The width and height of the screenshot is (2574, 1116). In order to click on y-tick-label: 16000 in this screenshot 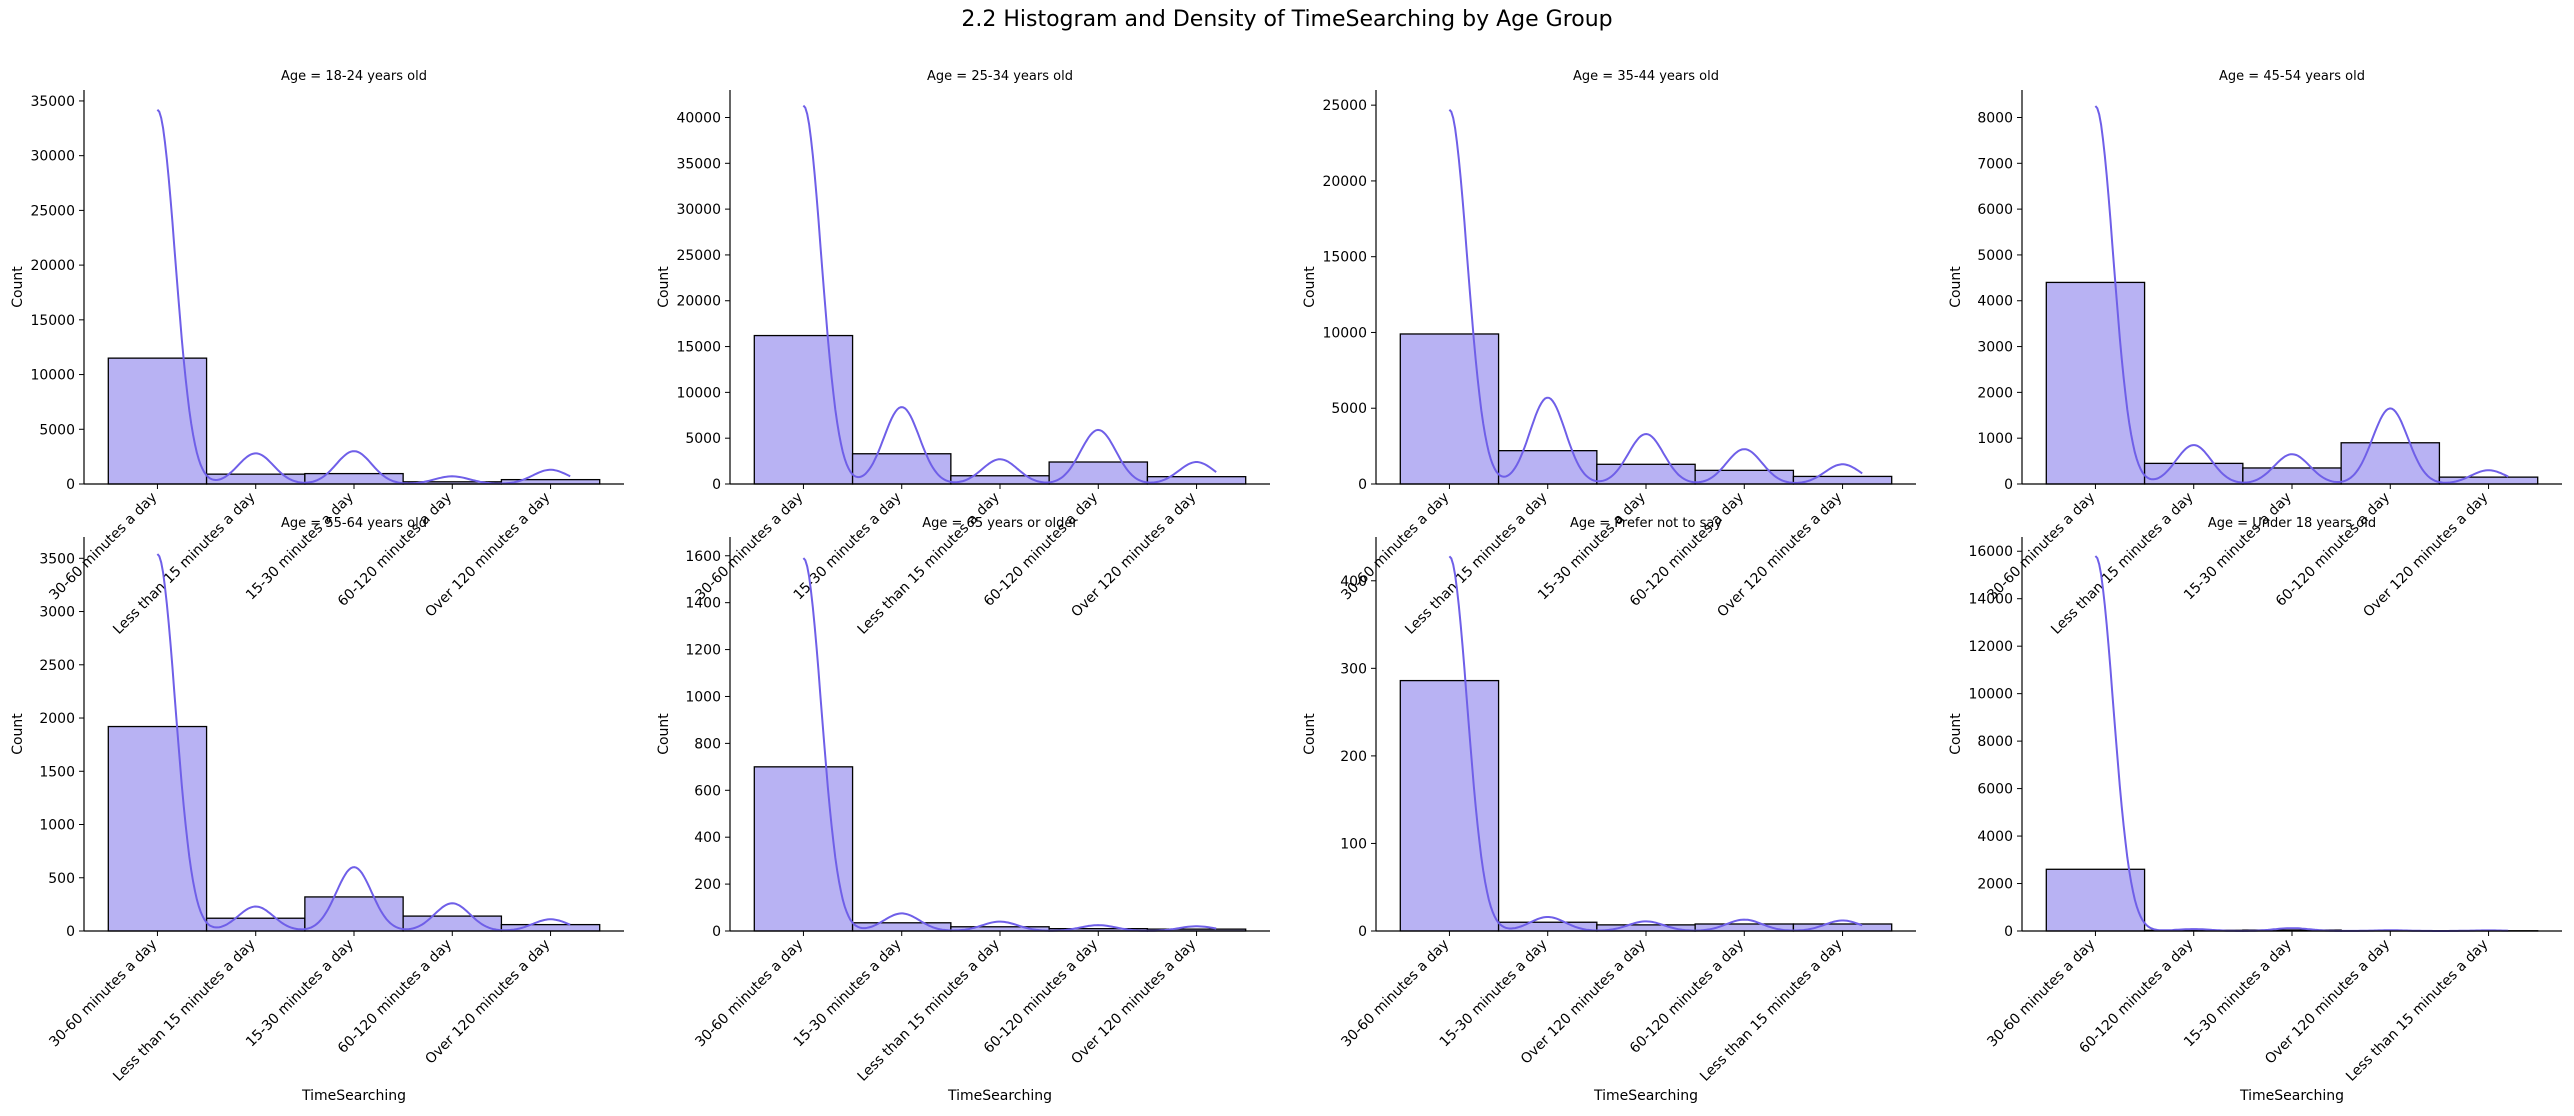, I will do `click(1990, 552)`.